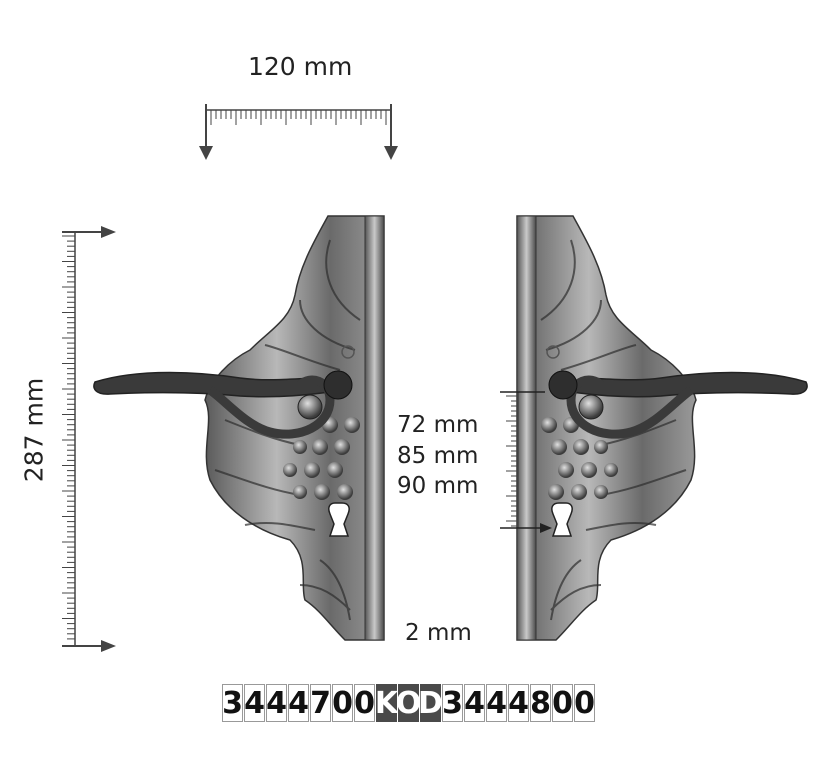  What do you see at coordinates (408, 703) in the screenshot?
I see `code-kod-char: O` at bounding box center [408, 703].